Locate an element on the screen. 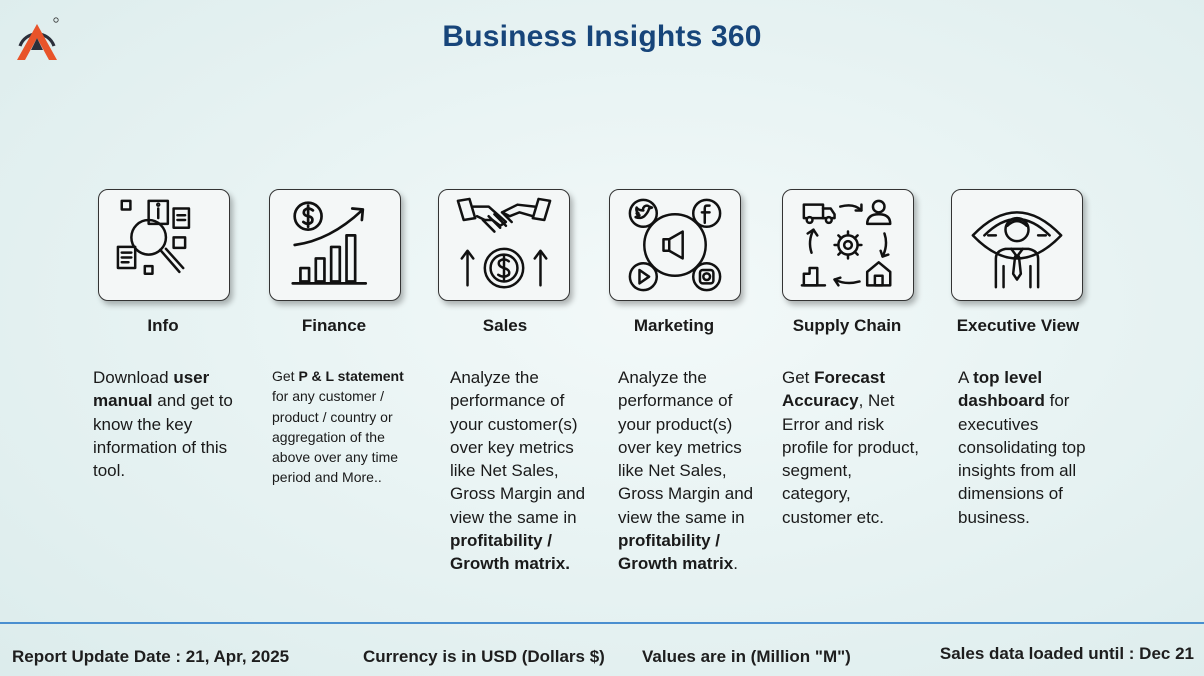 This screenshot has height=676, width=1204. info-button is located at coordinates (164, 245).